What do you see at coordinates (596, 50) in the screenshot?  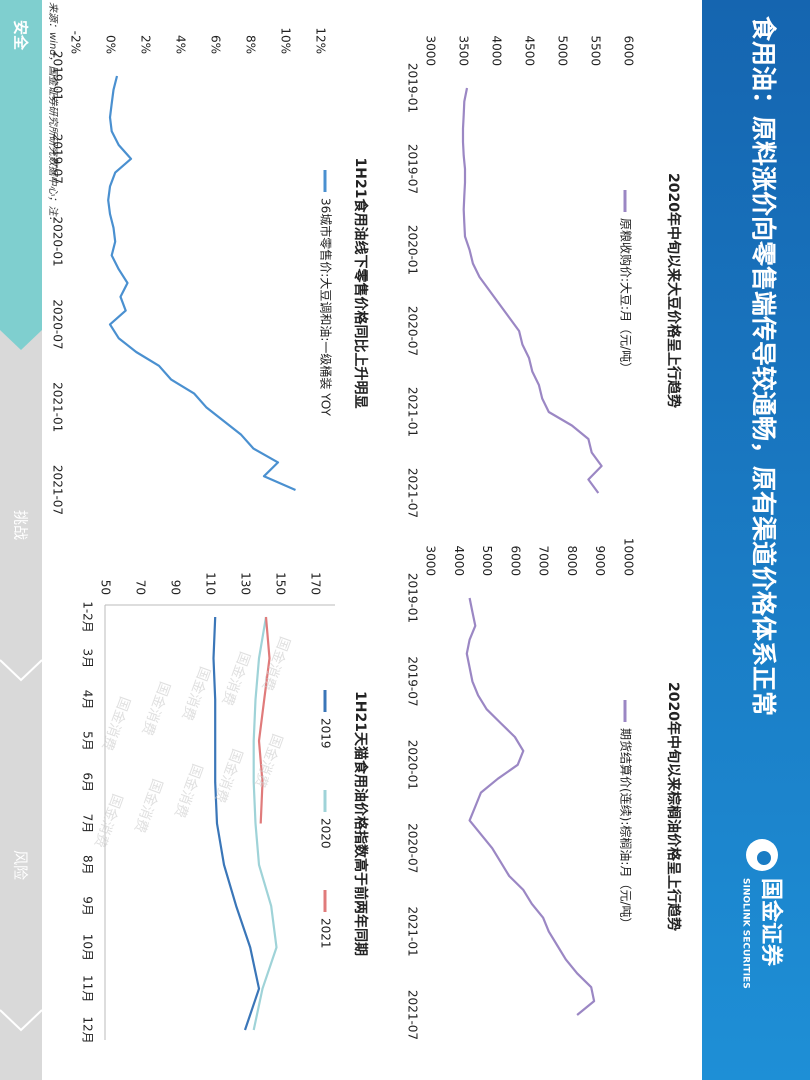 I see `y-tick-label: 5500` at bounding box center [596, 50].